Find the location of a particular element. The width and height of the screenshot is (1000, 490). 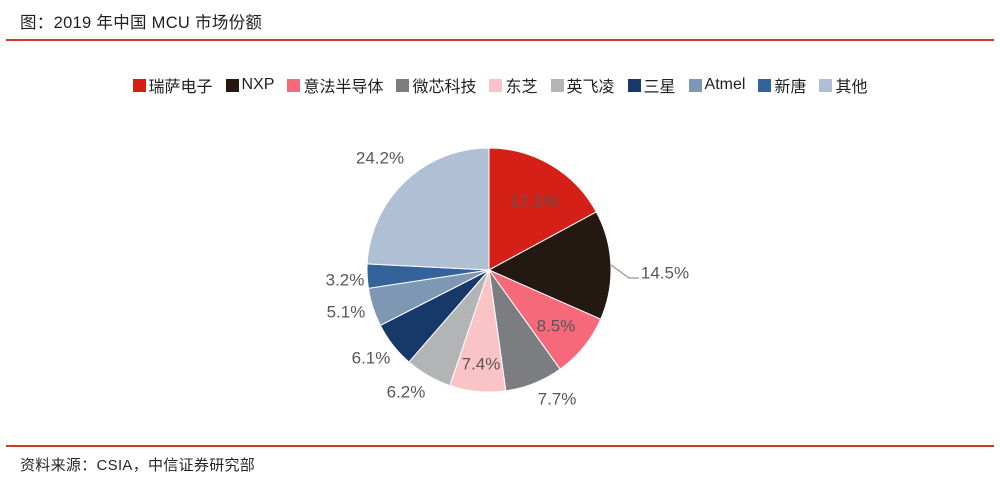

pie-slice-瑞萨电子 is located at coordinates (542, 209).